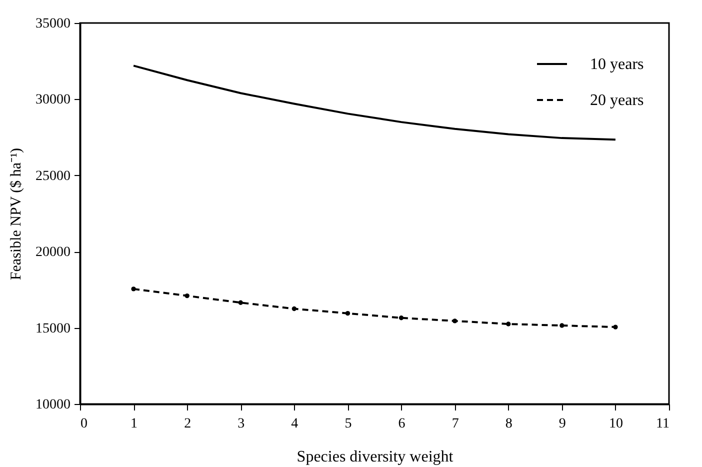 This screenshot has width=702, height=467. What do you see at coordinates (53, 252) in the screenshot?
I see `y-tick-label: 20000` at bounding box center [53, 252].